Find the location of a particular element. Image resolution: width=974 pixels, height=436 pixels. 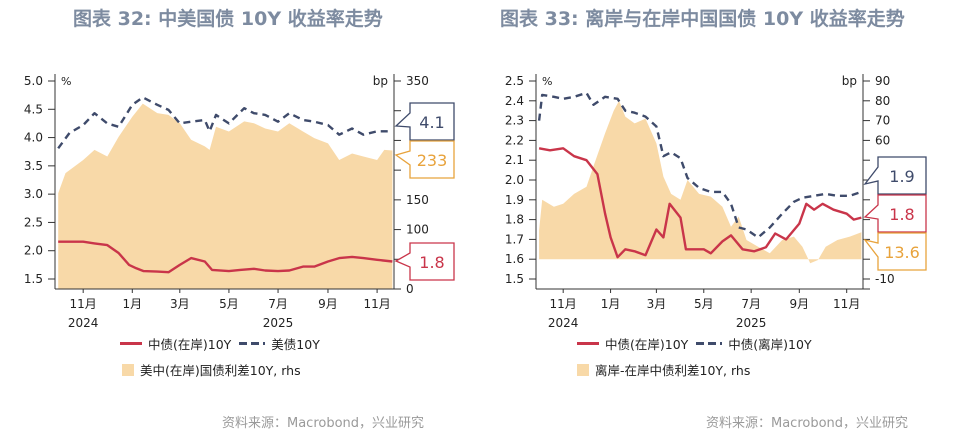

legend-us-label: 美债10Y is located at coordinates (295, 344).